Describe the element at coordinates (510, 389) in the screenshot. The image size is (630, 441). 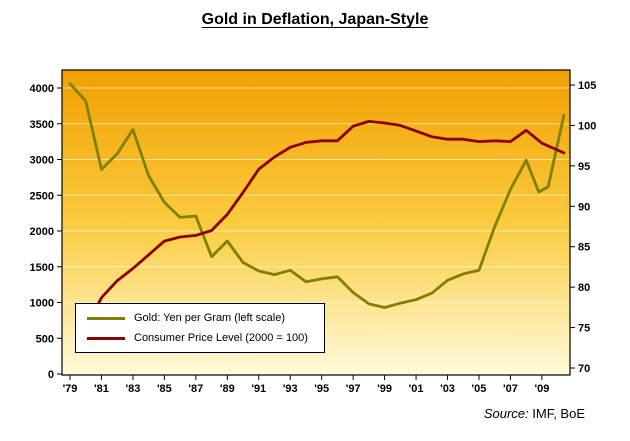
I see `x-axis-label: '07` at that location.